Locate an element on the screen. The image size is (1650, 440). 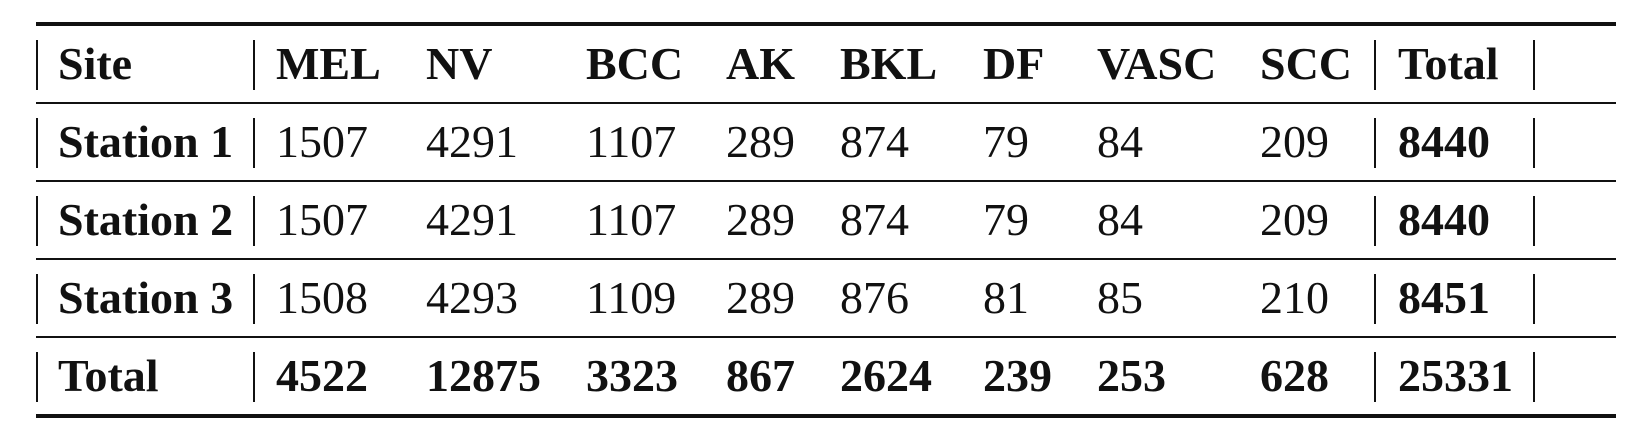
cell-nv: 12875 is located at coordinates (483, 375).